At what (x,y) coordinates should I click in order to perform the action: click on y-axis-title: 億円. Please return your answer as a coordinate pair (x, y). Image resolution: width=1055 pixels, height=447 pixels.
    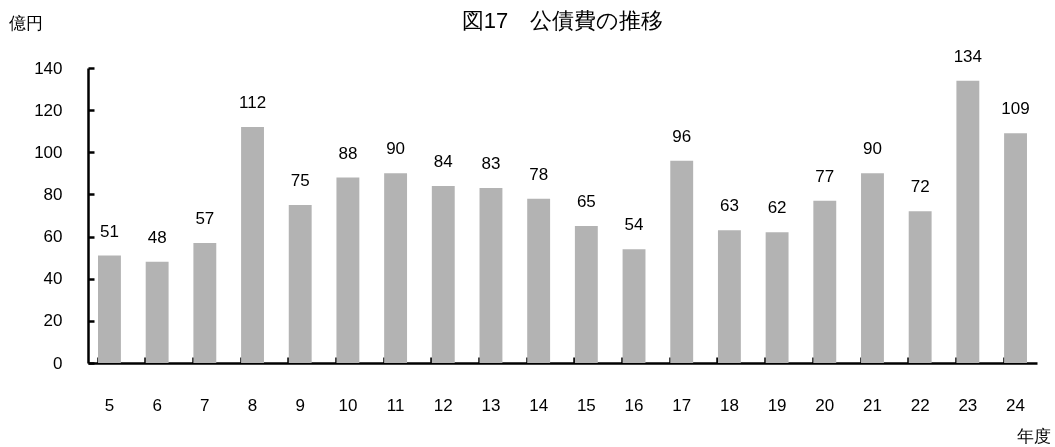
    Looking at the image, I should click on (25, 23).